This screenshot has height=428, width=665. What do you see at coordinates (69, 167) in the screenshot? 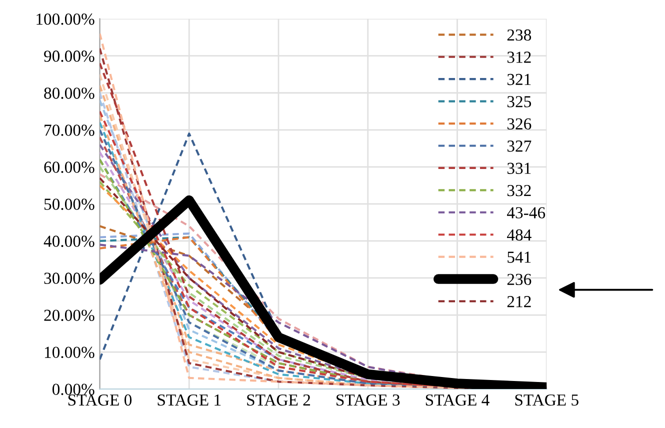
I see `y-tick-label: 60.00%` at bounding box center [69, 167].